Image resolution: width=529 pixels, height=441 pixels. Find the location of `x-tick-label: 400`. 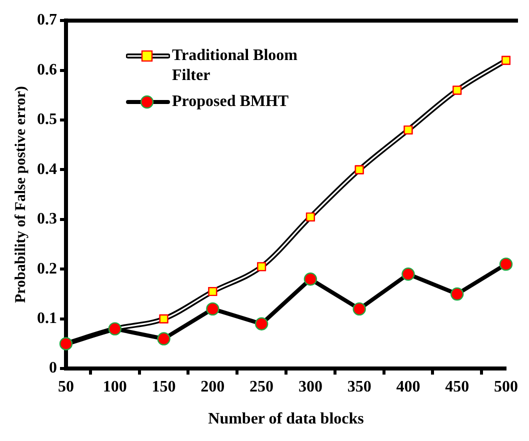

x-tick-label: 400 is located at coordinates (408, 387).